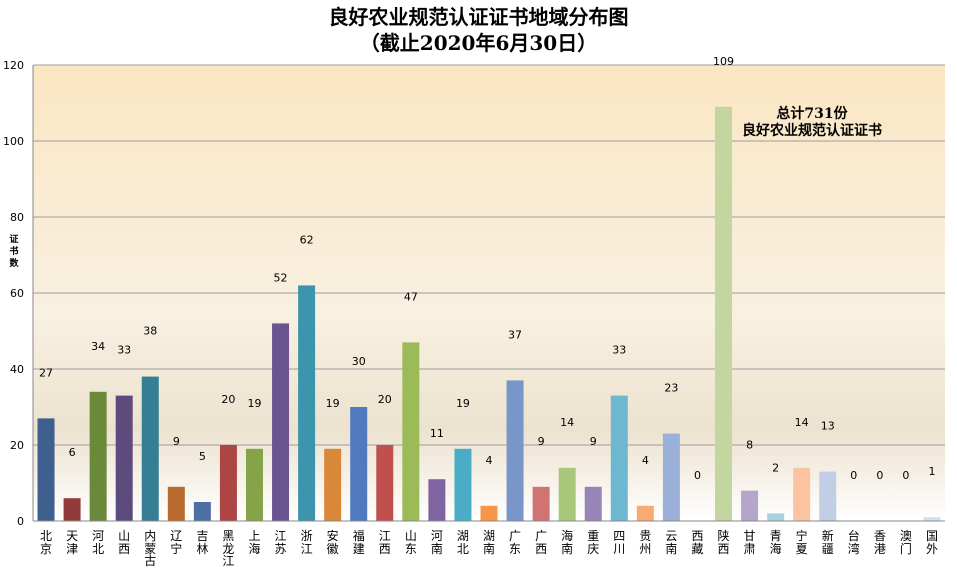  Describe the element at coordinates (437, 433) in the screenshot. I see `value-label-河南: 11` at that location.